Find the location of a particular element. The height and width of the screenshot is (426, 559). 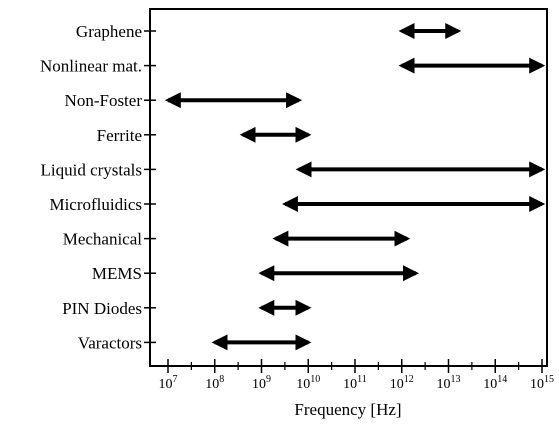

x-tick-label: 10⁷ is located at coordinates (168, 383).